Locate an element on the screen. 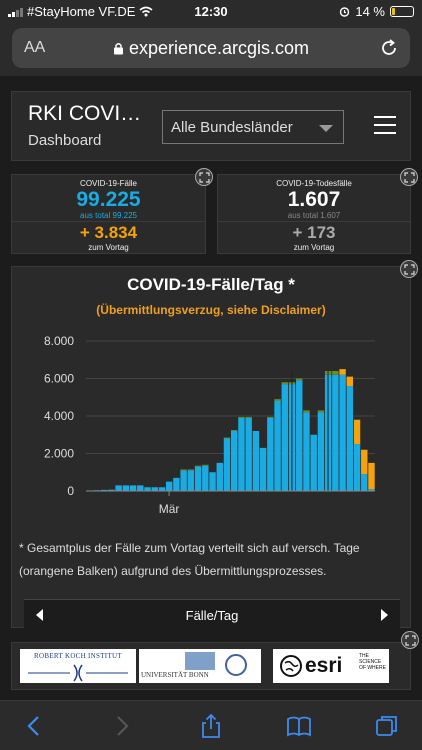 Image resolution: width=422 pixels, height=750 pixels. address-bar: AA experience.arcgis.com is located at coordinates (211, 48).